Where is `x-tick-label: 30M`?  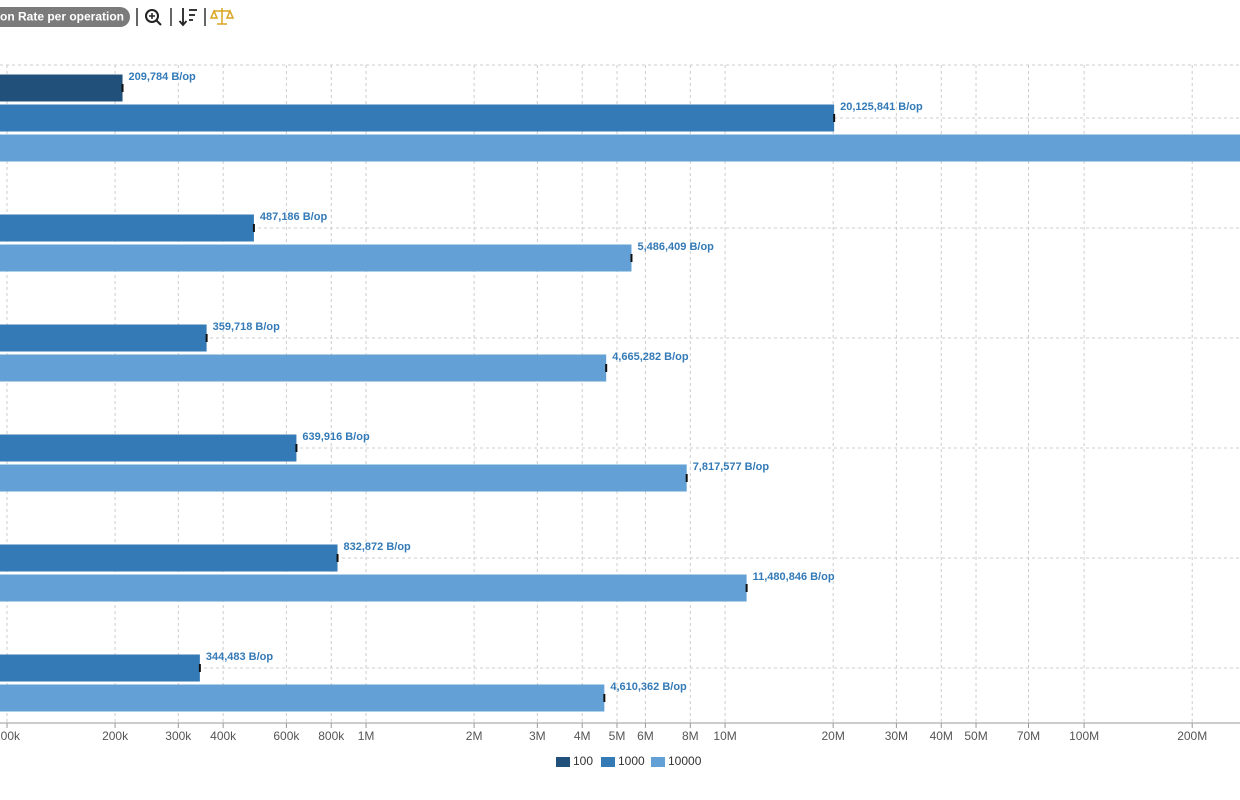 x-tick-label: 30M is located at coordinates (896, 736).